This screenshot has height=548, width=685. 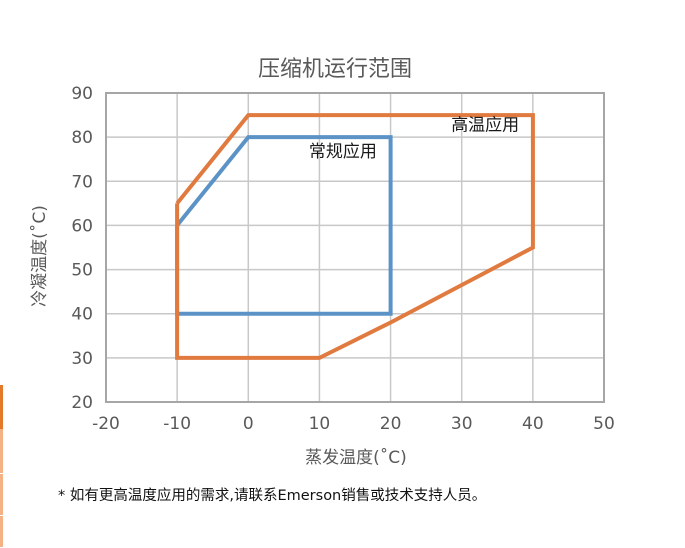 I want to click on y-tick-label: 90, so click(x=82, y=94).